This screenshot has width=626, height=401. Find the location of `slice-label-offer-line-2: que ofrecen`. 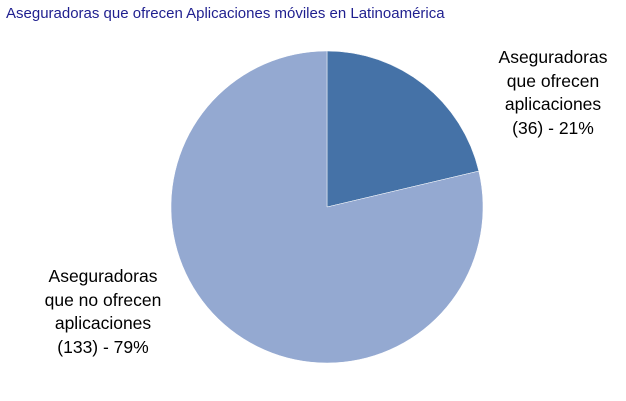

slice-label-offer-line-2: que ofrecen is located at coordinates (553, 80).